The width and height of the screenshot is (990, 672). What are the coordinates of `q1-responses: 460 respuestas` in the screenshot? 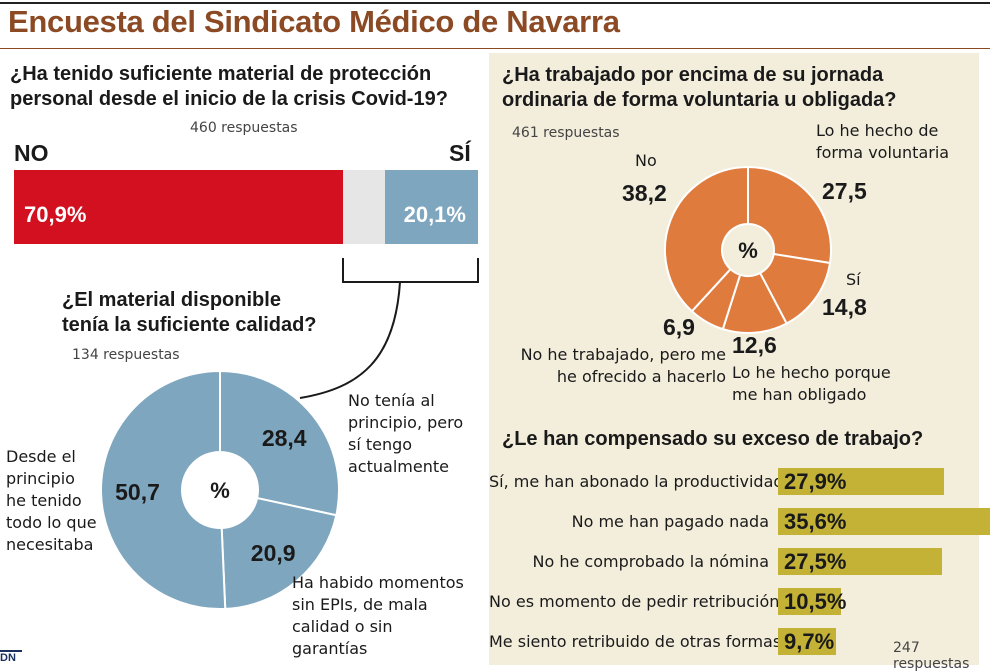 It's located at (244, 128).